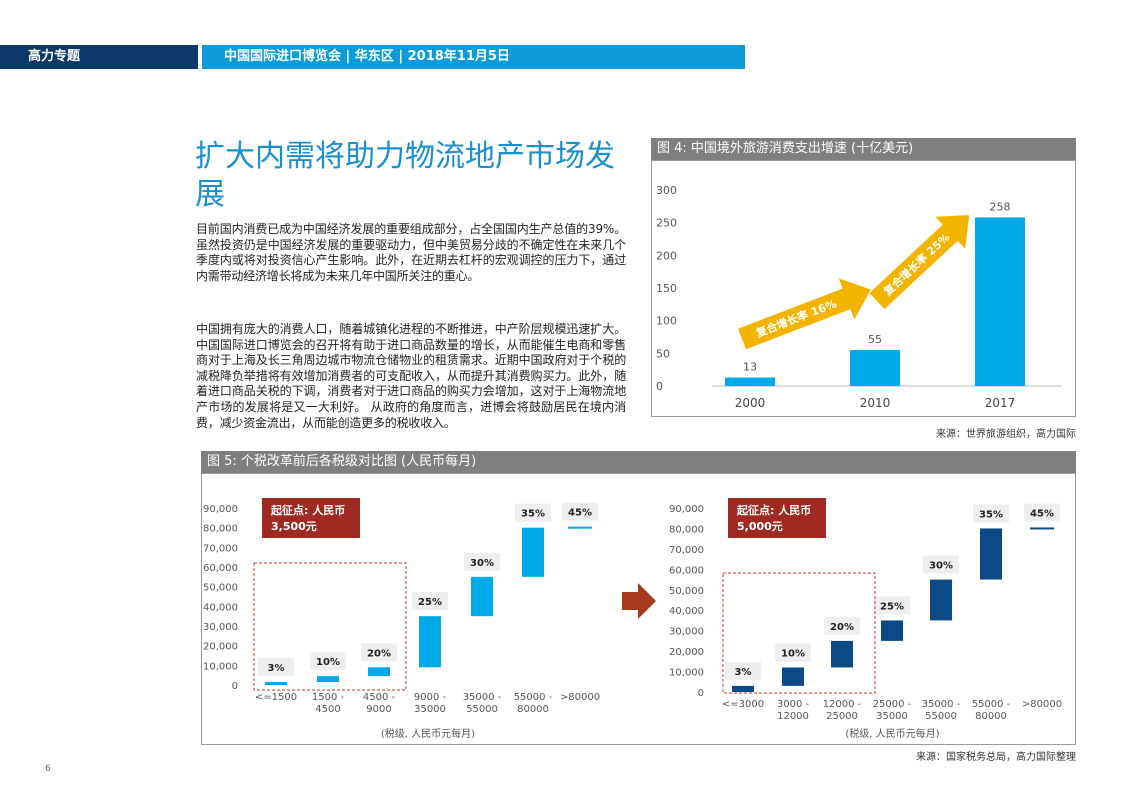 This screenshot has height=794, width=1122. Describe the element at coordinates (750, 381) in the screenshot. I see `figure4-bar` at that location.